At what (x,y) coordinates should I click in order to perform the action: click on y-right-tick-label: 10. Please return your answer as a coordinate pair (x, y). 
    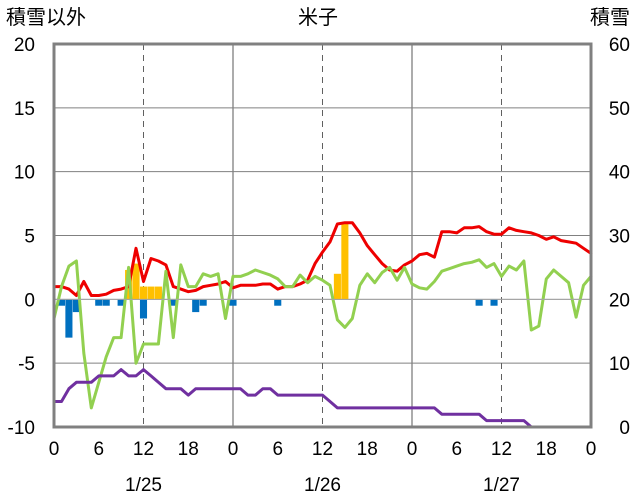
    Looking at the image, I should click on (619, 364).